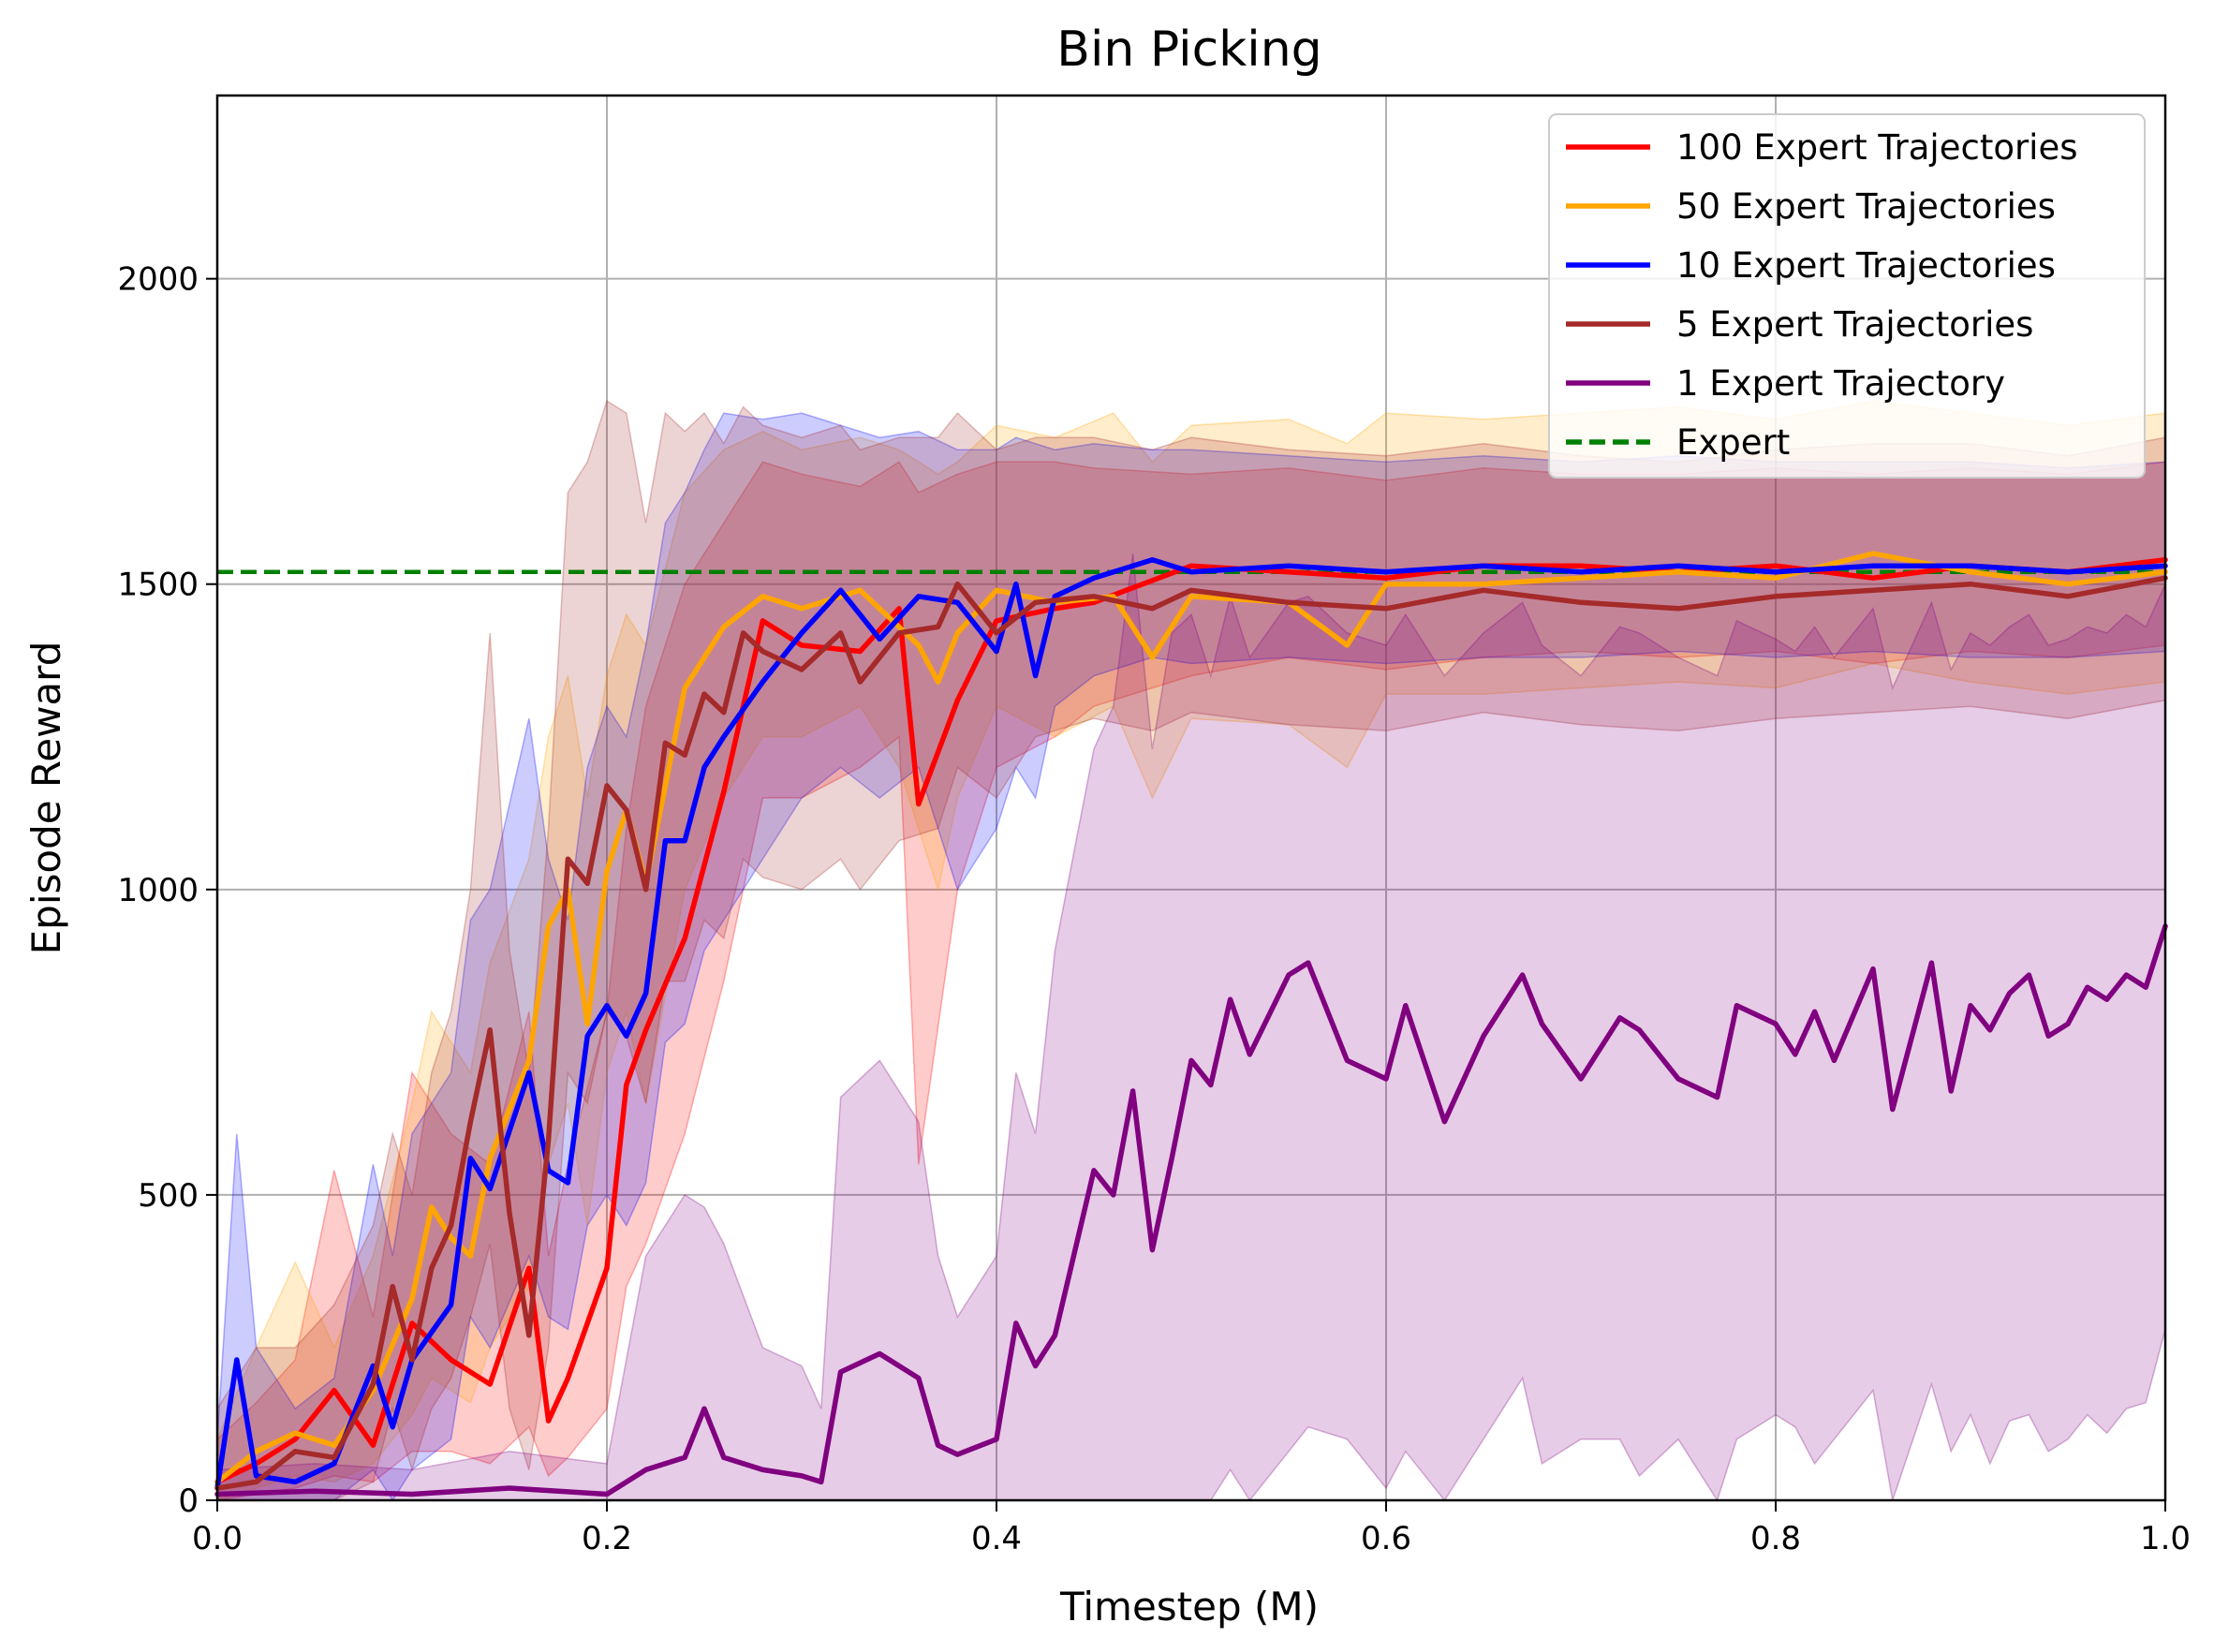  I want to click on y-tick-label: 1500, so click(158, 585).